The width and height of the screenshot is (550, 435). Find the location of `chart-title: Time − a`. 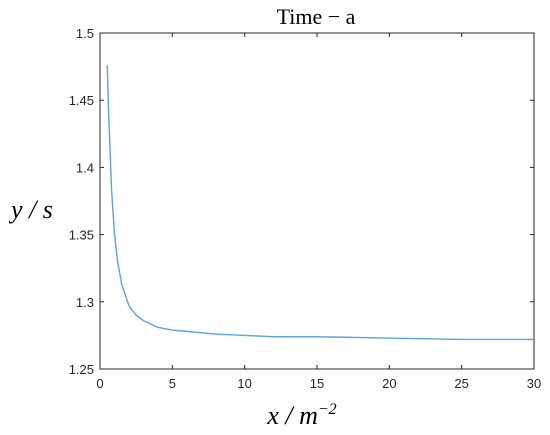

chart-title: Time − a is located at coordinates (316, 16).